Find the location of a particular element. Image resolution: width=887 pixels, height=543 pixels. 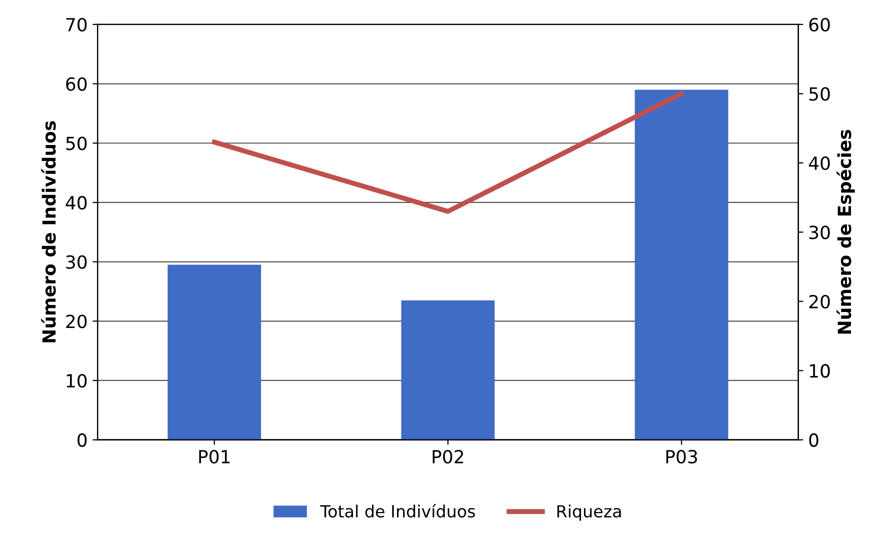

y2-axis-title: Número de Espécies is located at coordinates (845, 232).